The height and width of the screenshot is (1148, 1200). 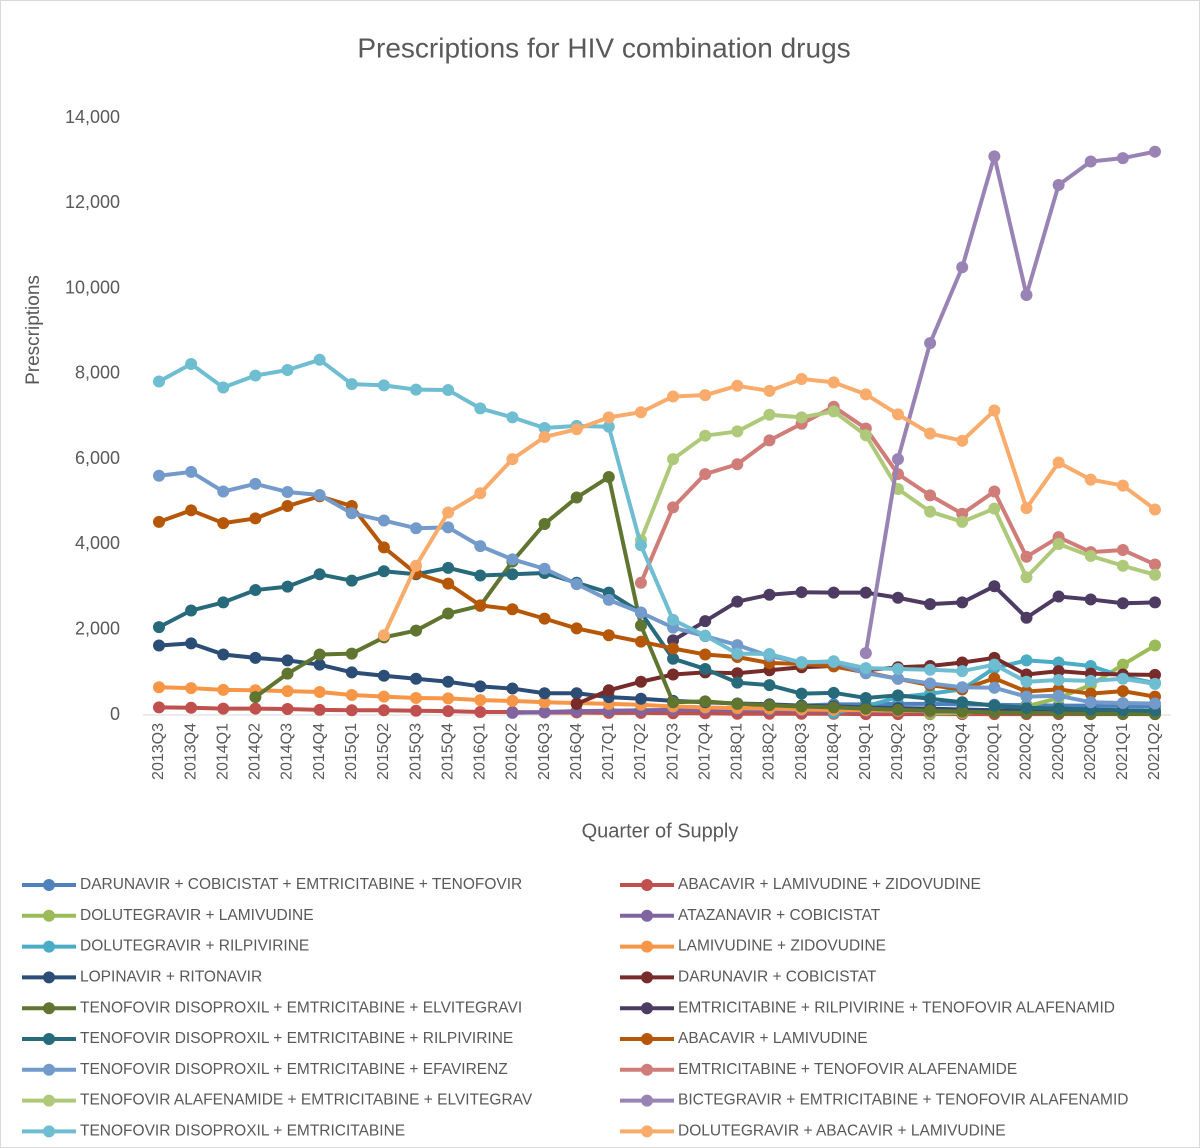 I want to click on x-tick-label: 2013Q3, so click(x=158, y=751).